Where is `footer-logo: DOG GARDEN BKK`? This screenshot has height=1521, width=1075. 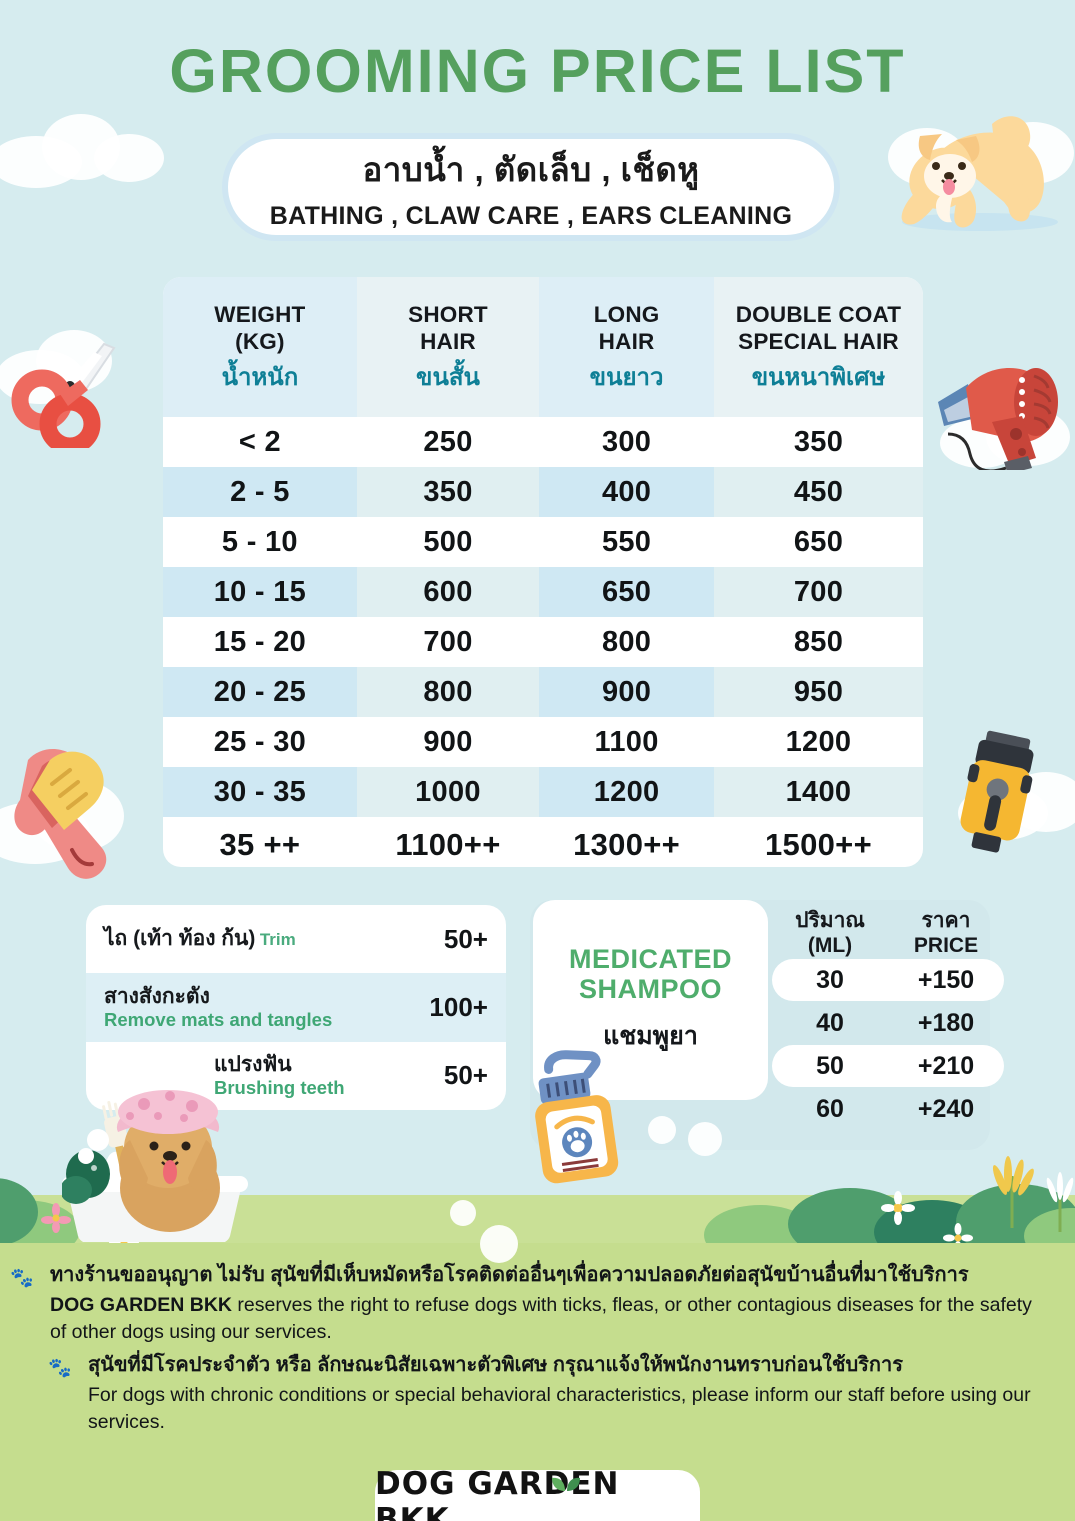
footer-logo: DOG GARDEN BKK is located at coordinates (537, 1493).